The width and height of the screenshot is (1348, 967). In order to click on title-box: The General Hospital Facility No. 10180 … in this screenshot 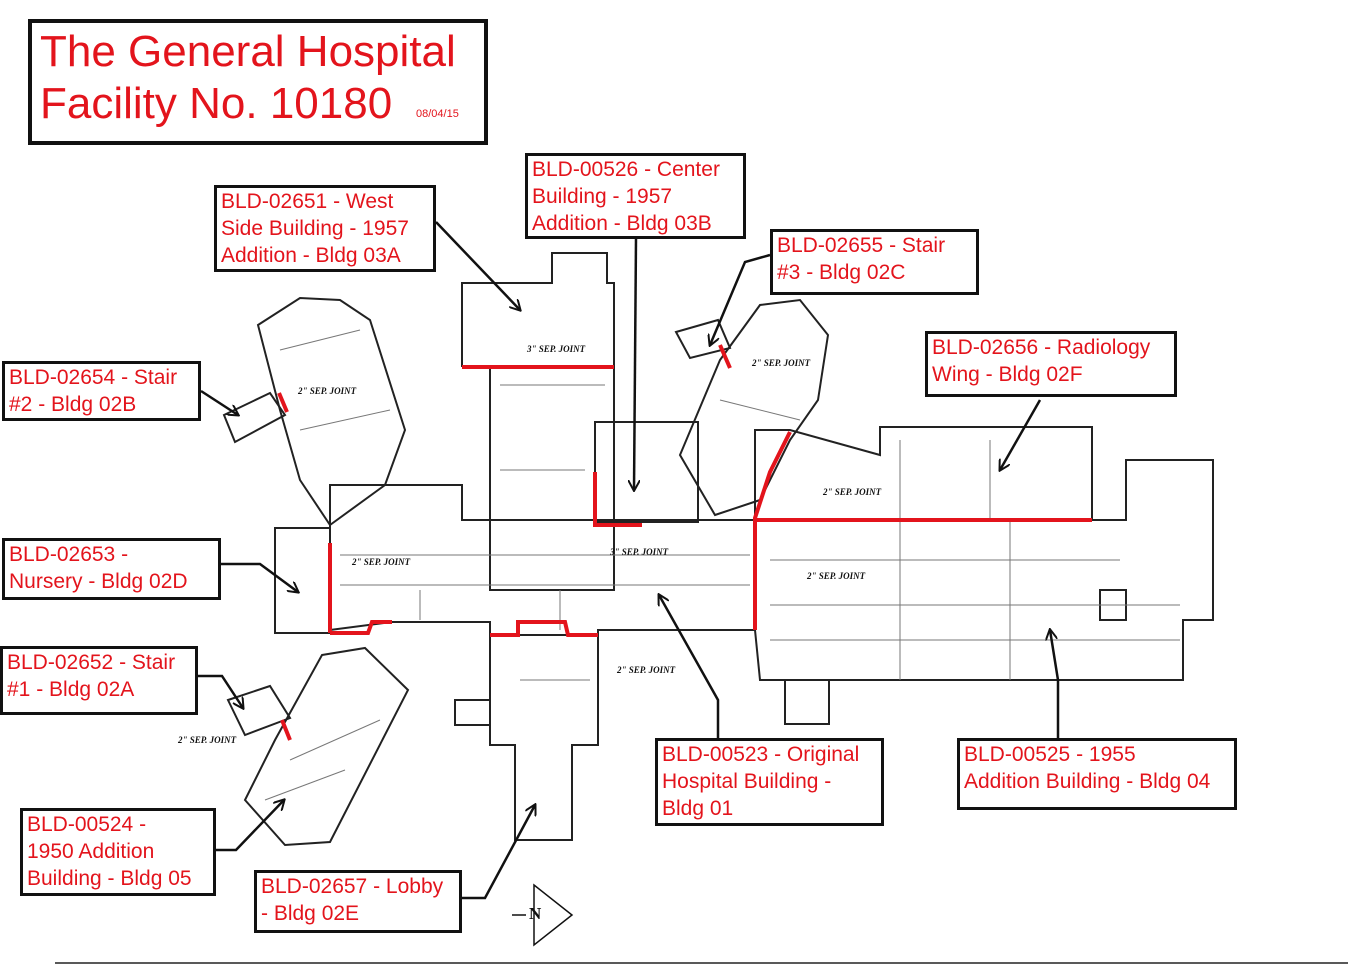, I will do `click(258, 82)`.